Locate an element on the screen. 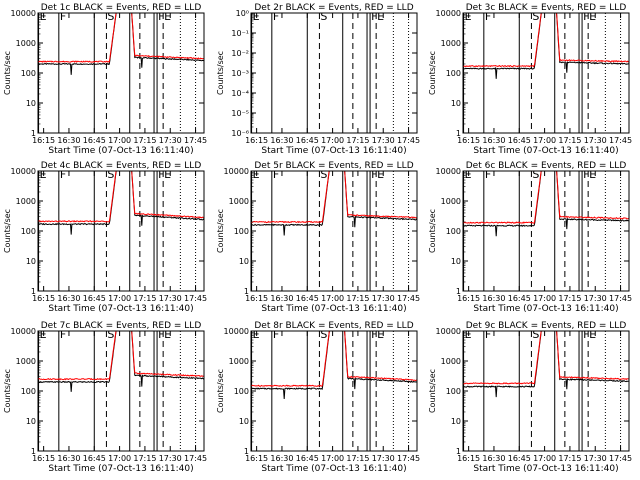  panel-title: Det 1c BLACK = Events, RED = LLD is located at coordinates (121, 8).